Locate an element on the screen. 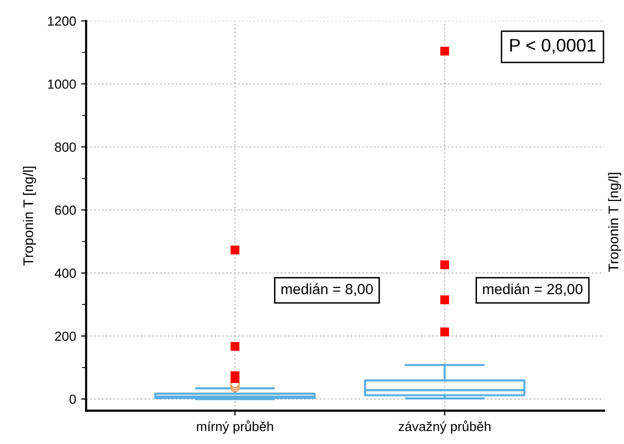  x-tick-label: závažný průběh is located at coordinates (444, 427).